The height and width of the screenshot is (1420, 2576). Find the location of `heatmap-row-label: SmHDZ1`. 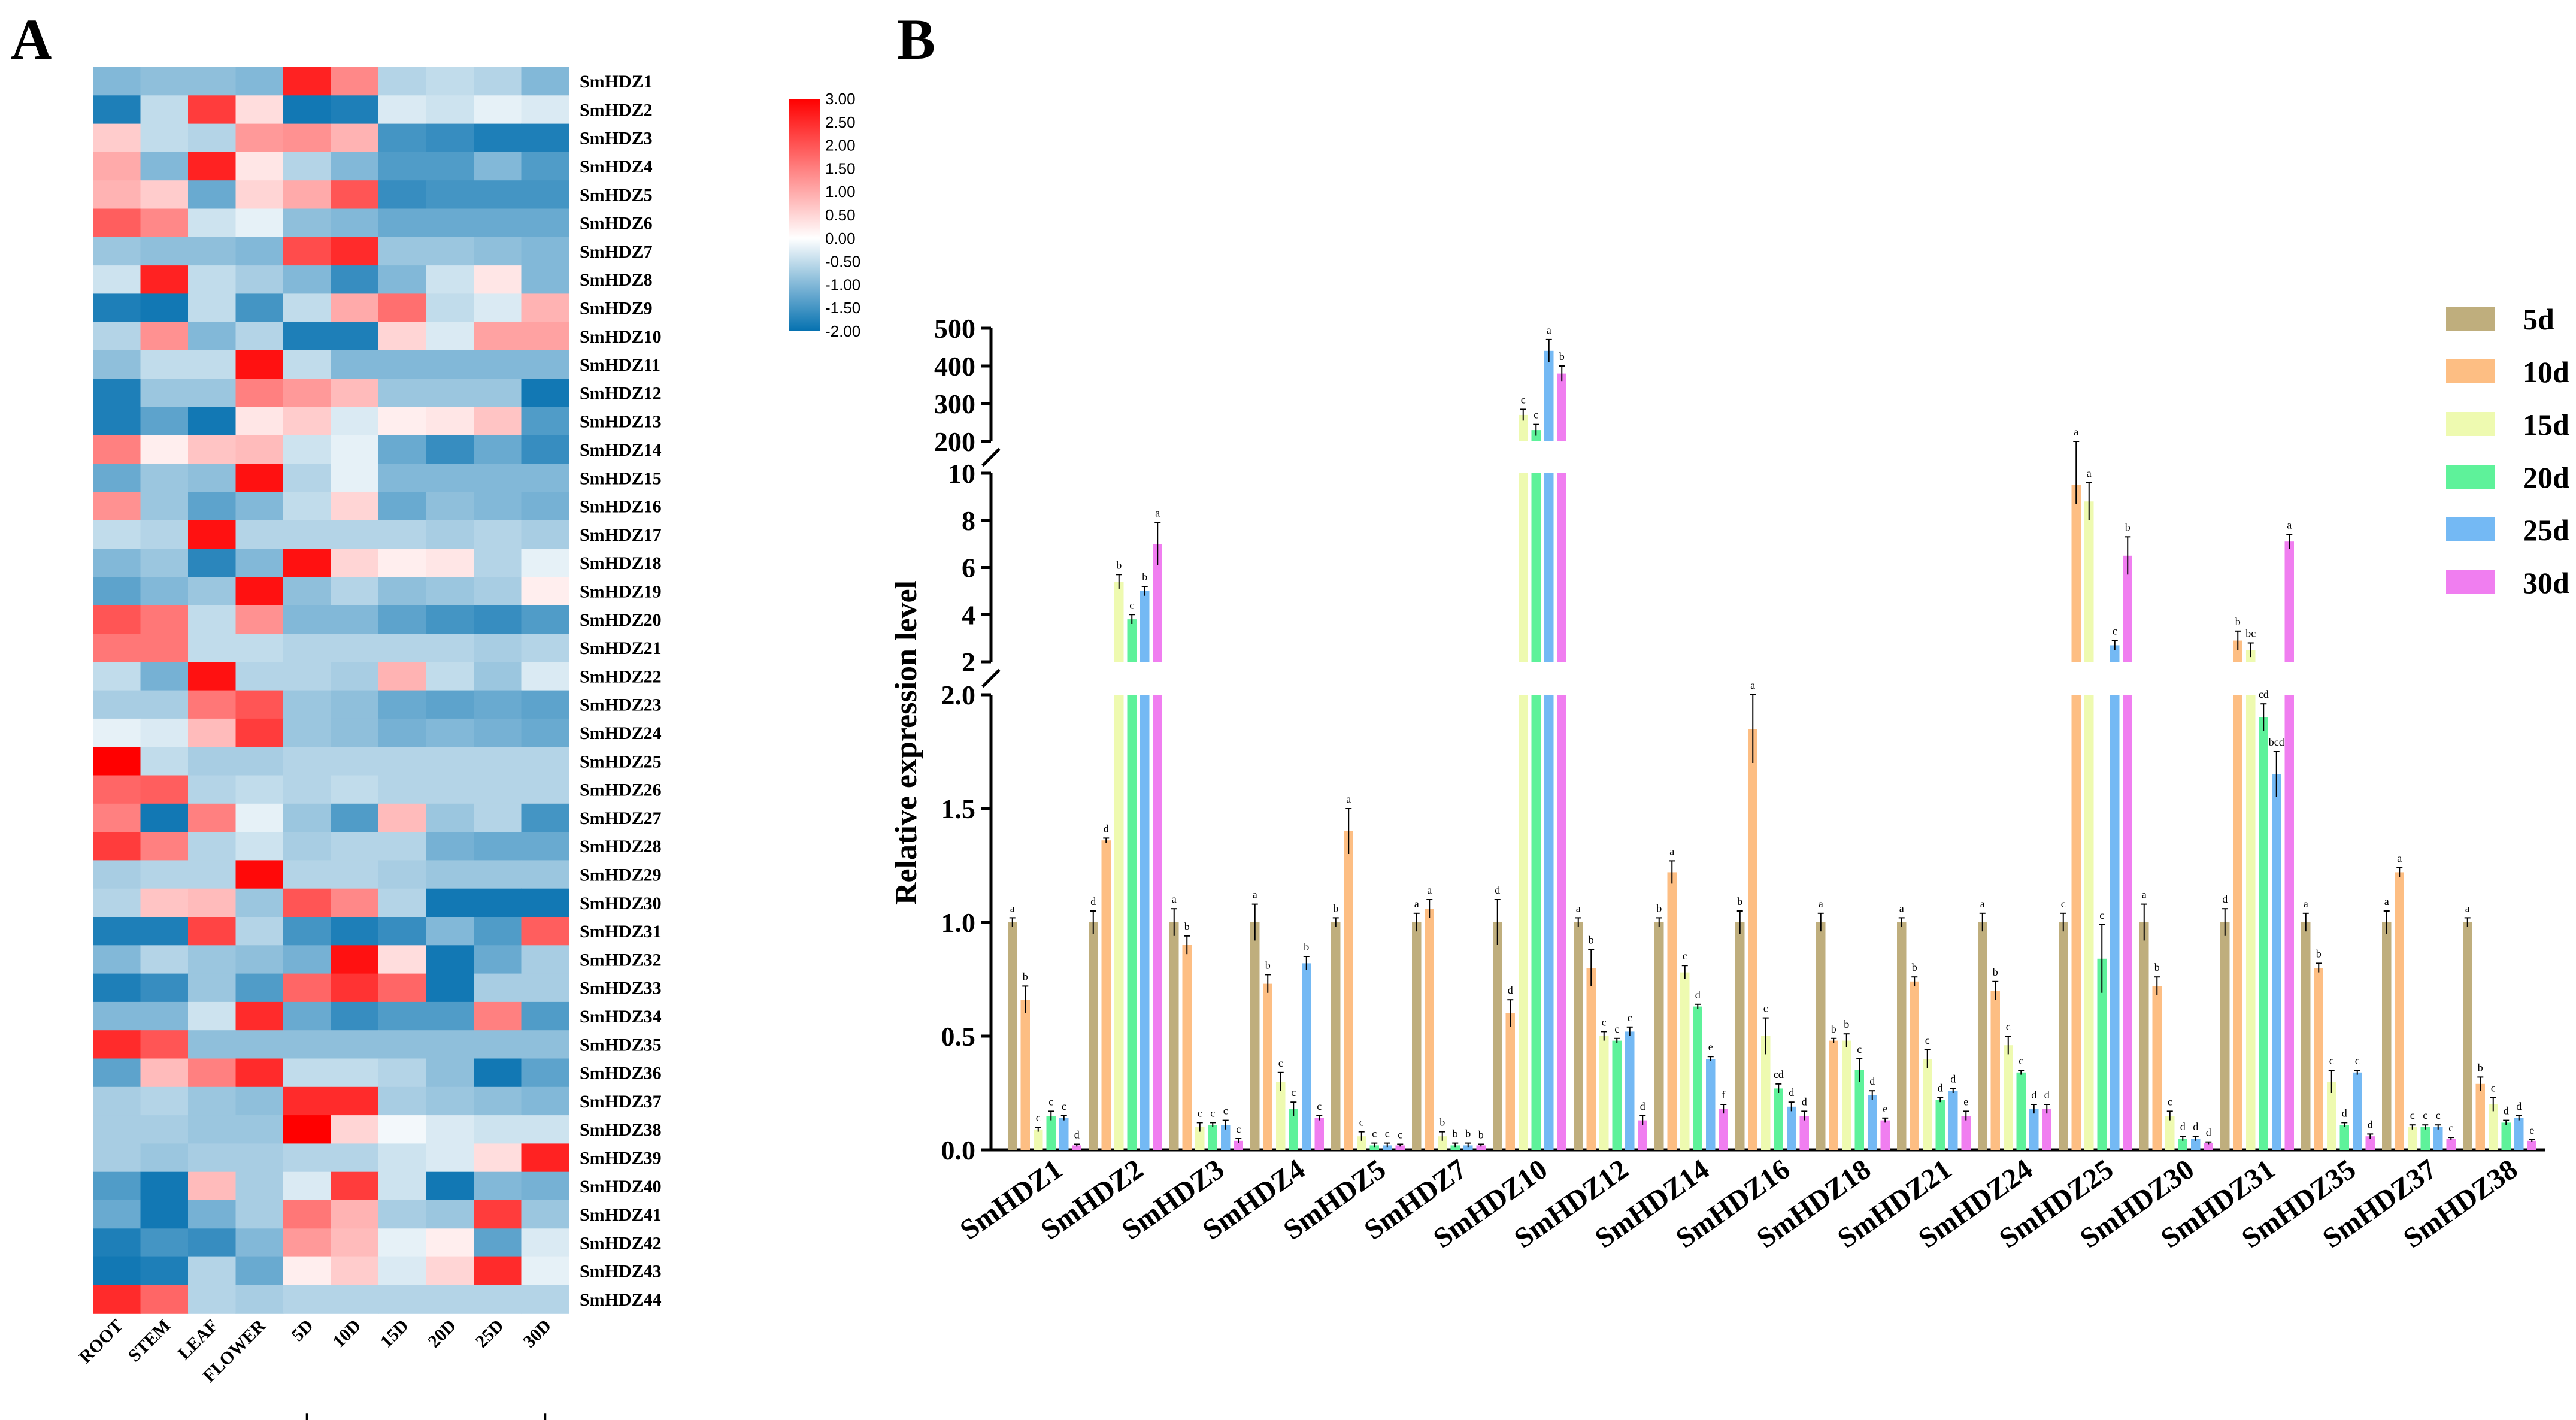

heatmap-row-label: SmHDZ1 is located at coordinates (616, 82).